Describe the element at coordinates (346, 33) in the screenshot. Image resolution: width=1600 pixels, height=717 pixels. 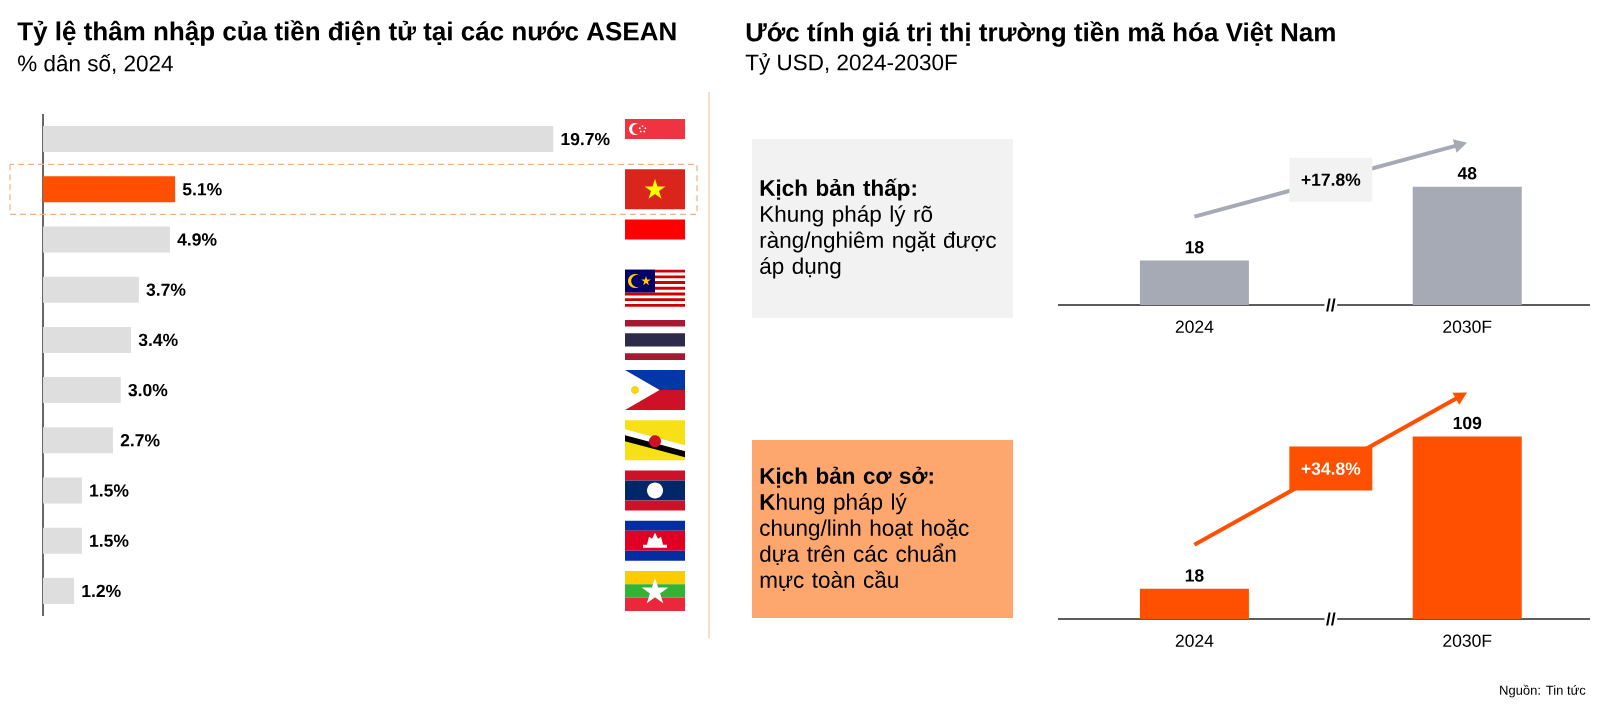
I see `chart-title: Tỷ lệ thâm nhập của tiền điện tử tại các nước ASEAN` at that location.